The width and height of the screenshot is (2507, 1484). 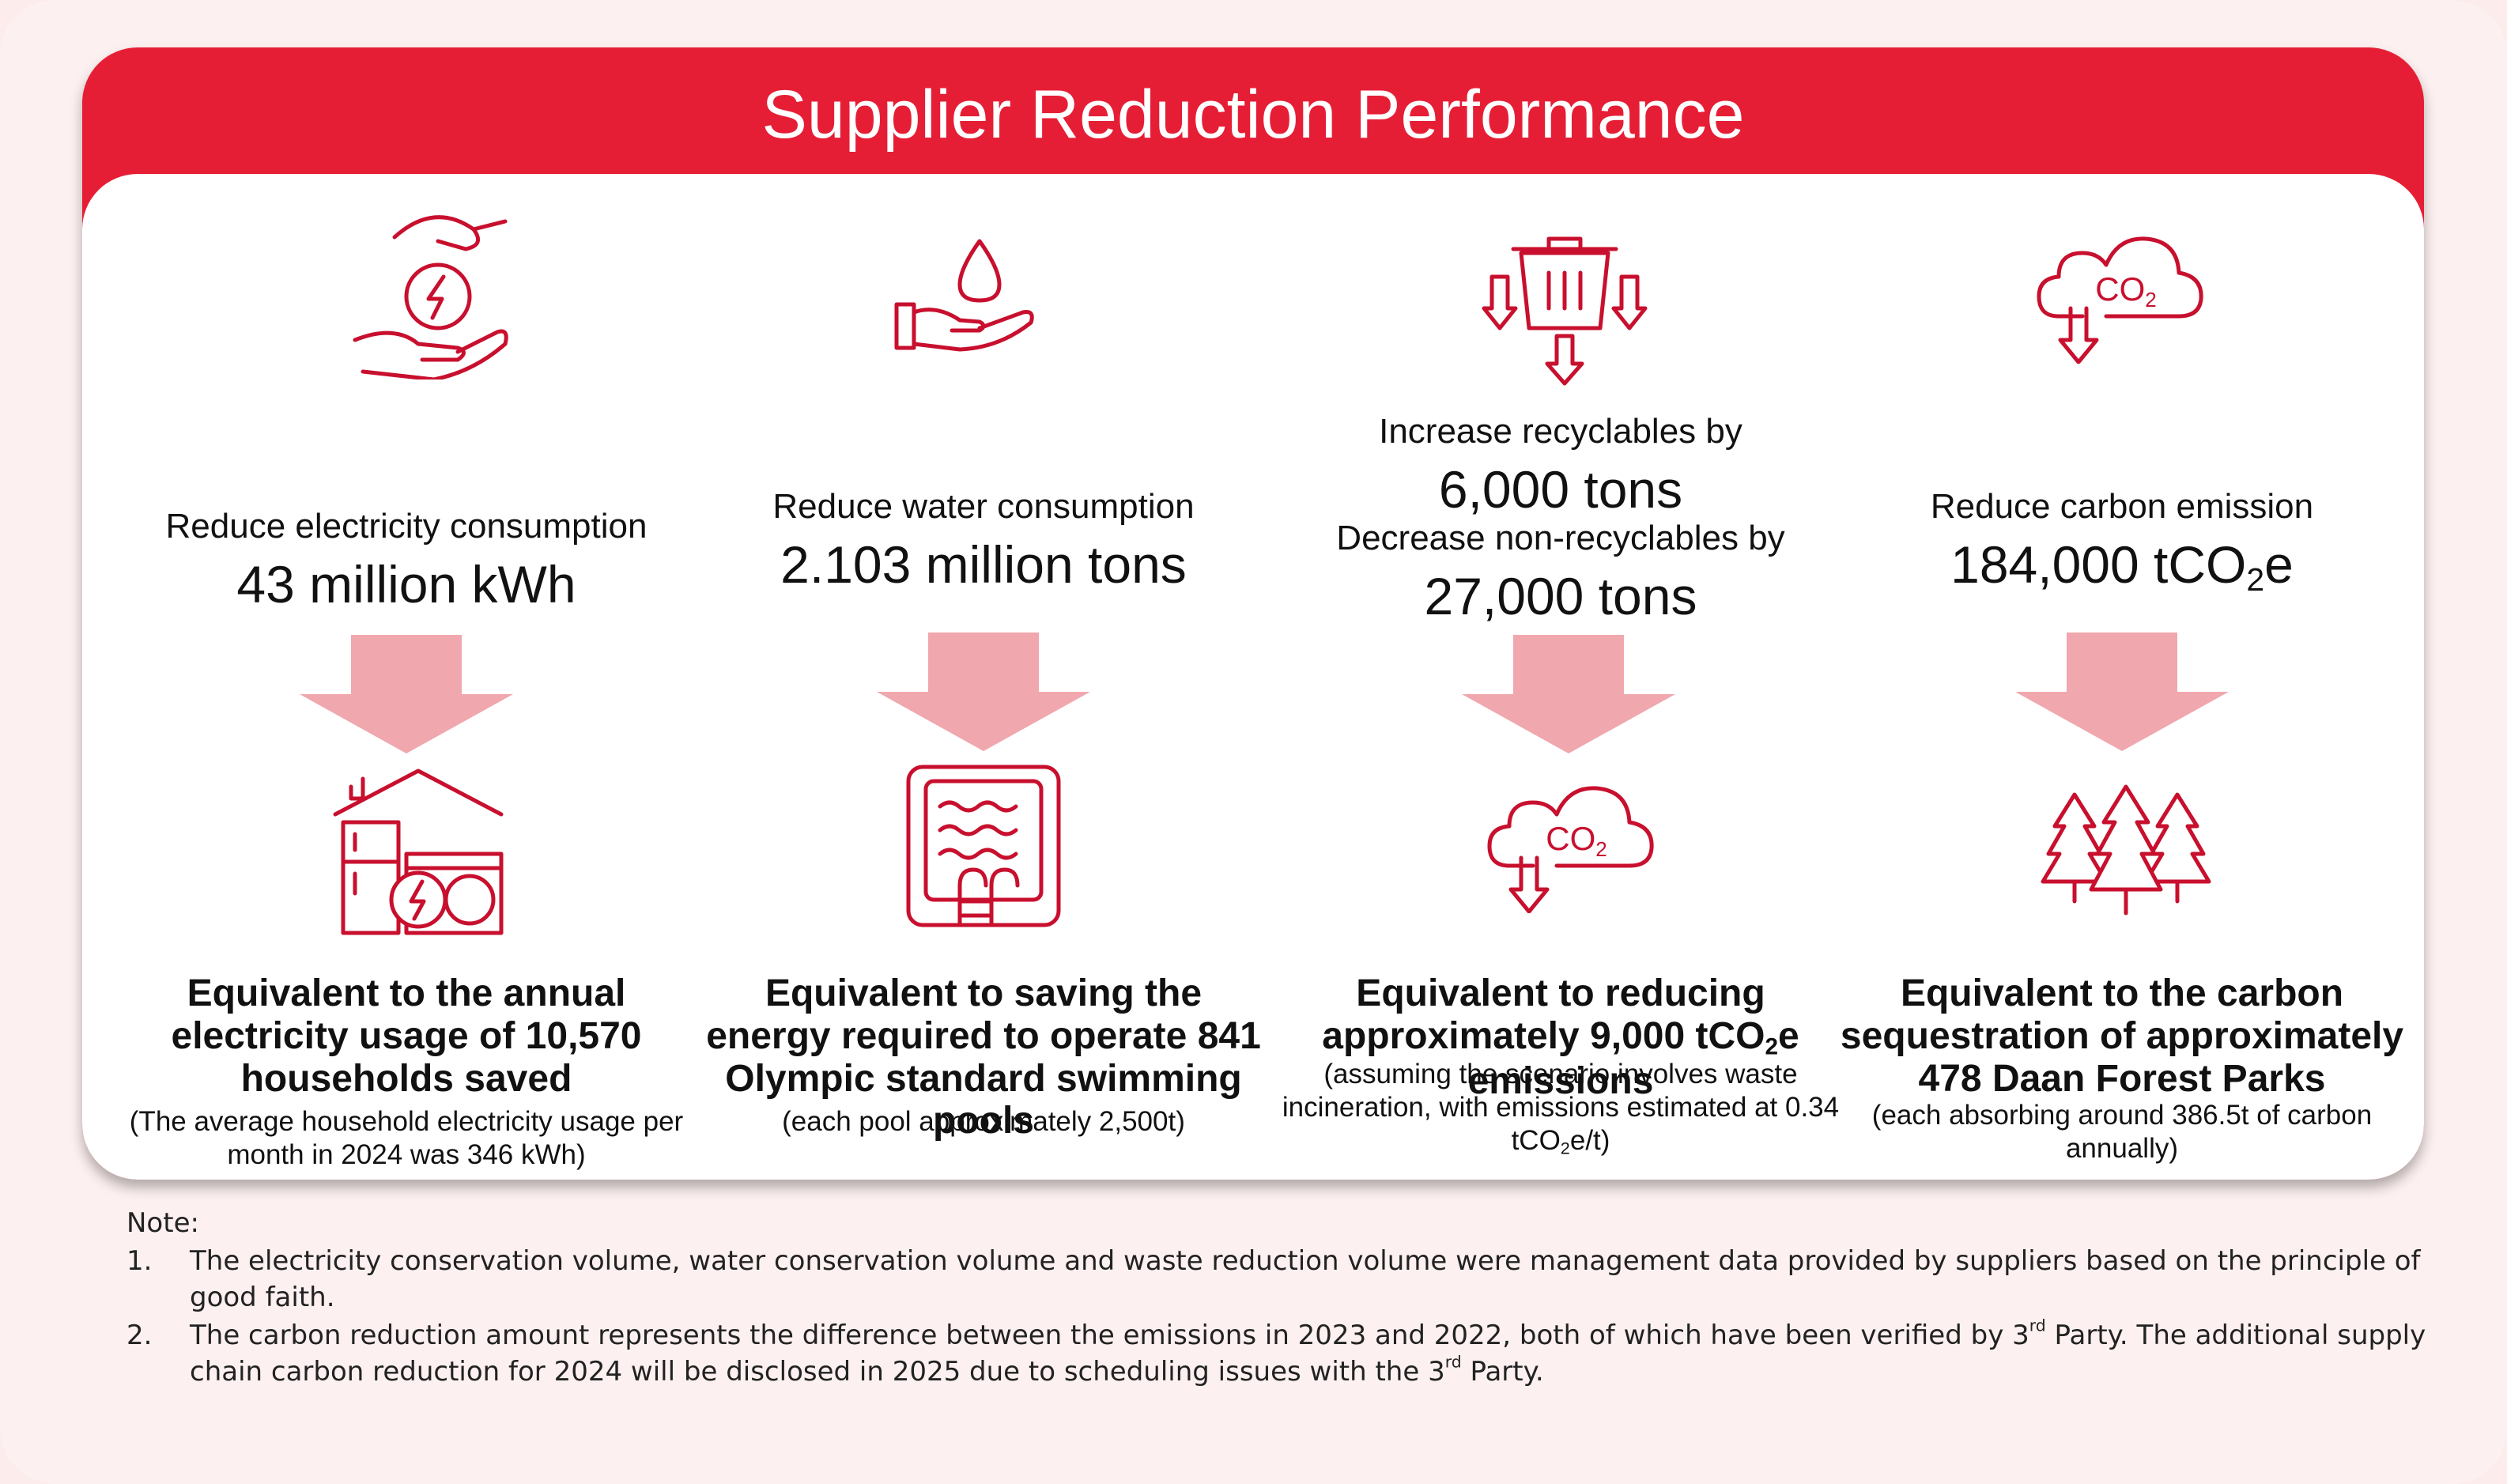 I want to click on note-text-post: Party., so click(x=1502, y=1371).